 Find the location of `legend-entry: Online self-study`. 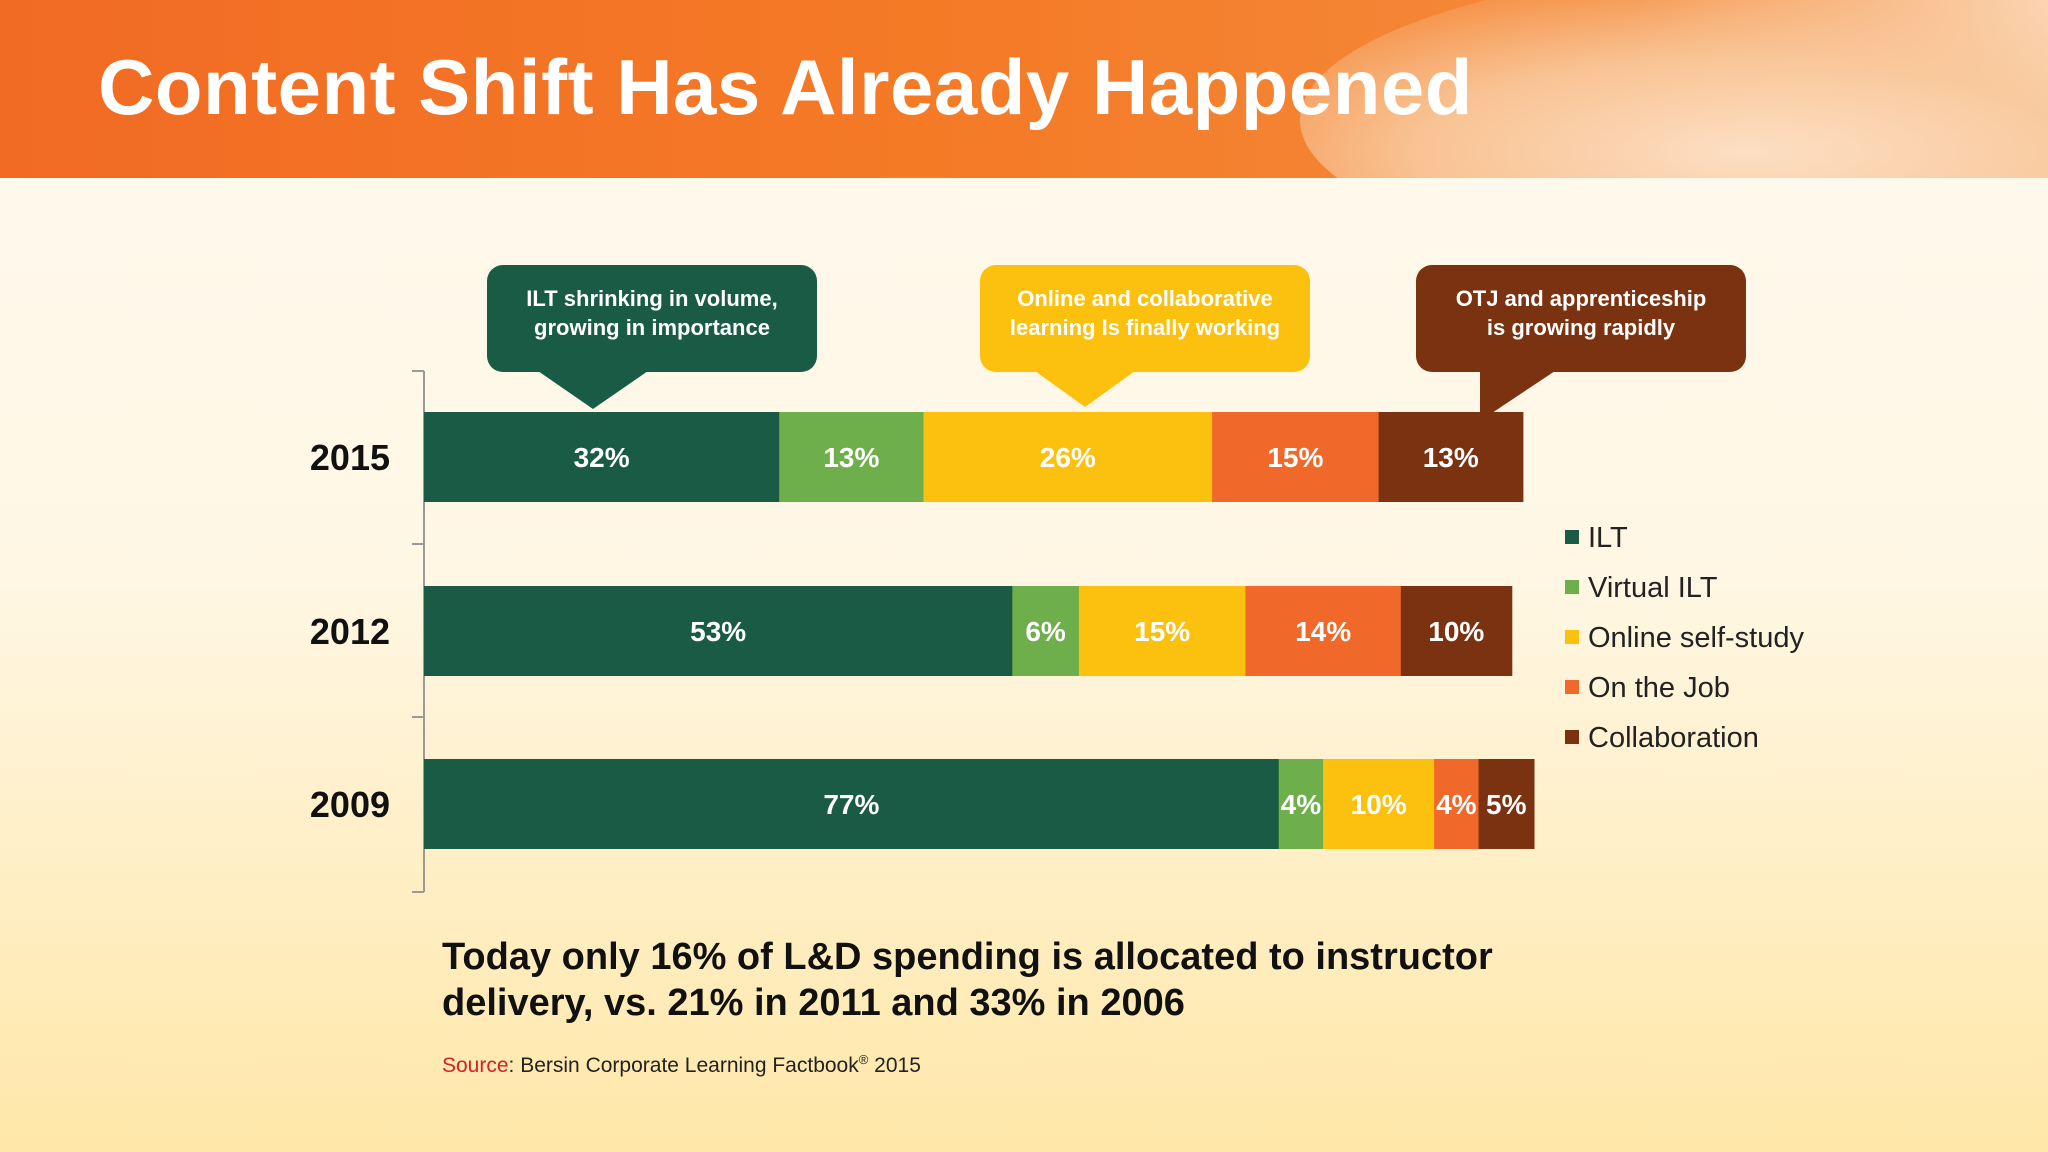

legend-entry: Online self-study is located at coordinates (1696, 638).